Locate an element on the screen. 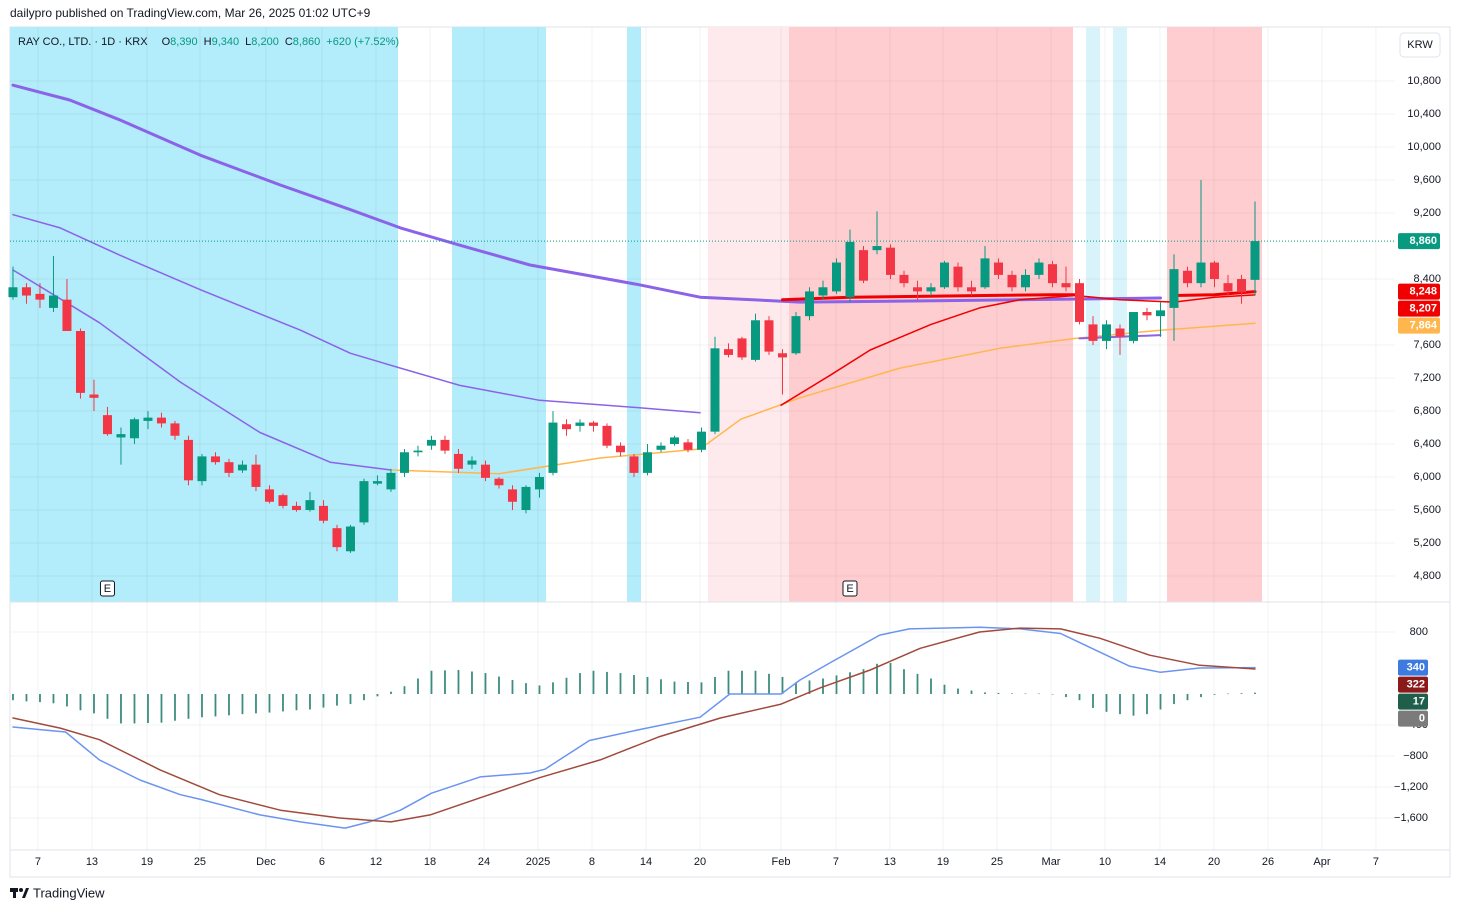 The height and width of the screenshot is (912, 1460). zone is located at coordinates (931, 314).